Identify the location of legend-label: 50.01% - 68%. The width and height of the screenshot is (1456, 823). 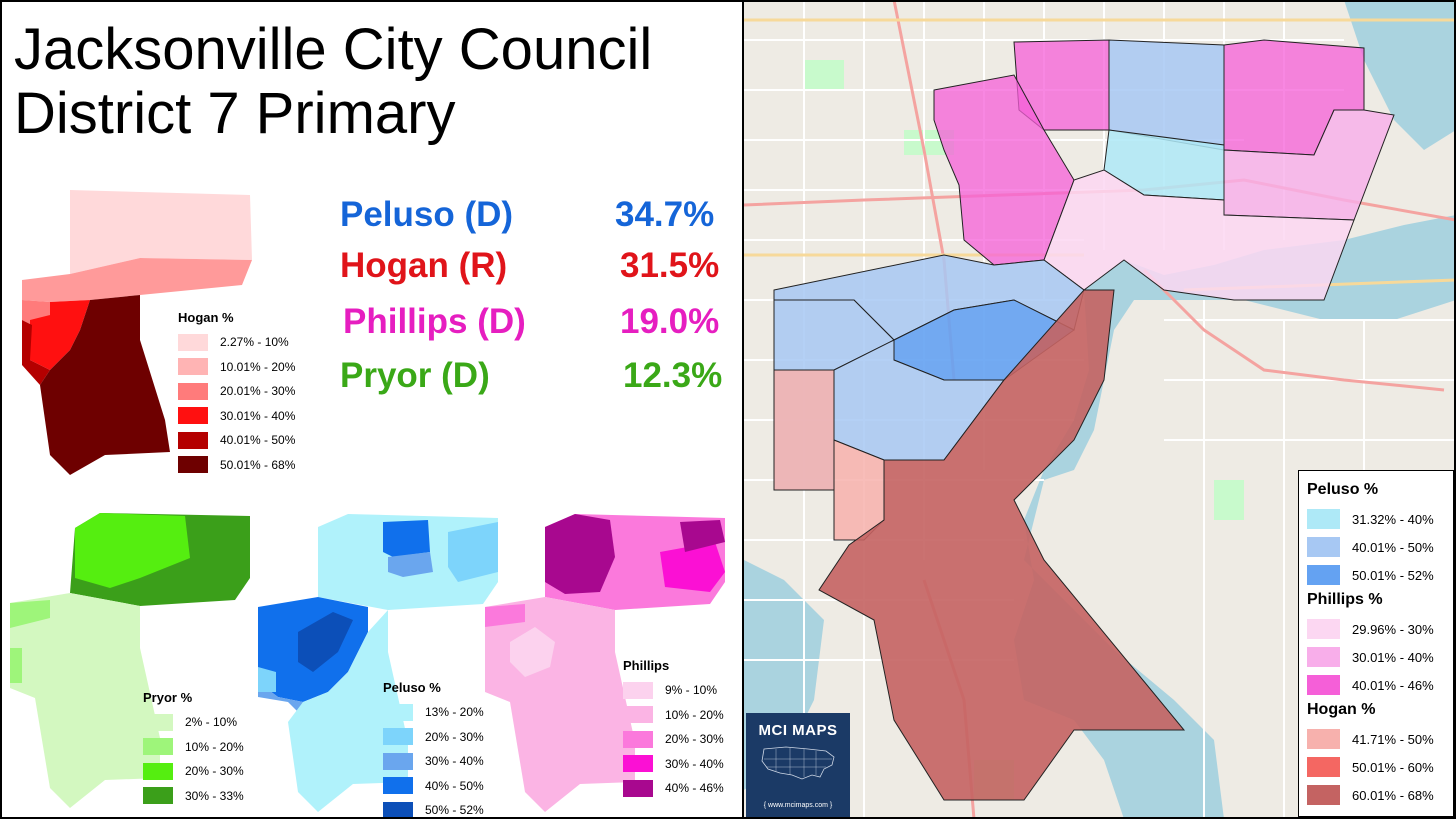
(258, 464).